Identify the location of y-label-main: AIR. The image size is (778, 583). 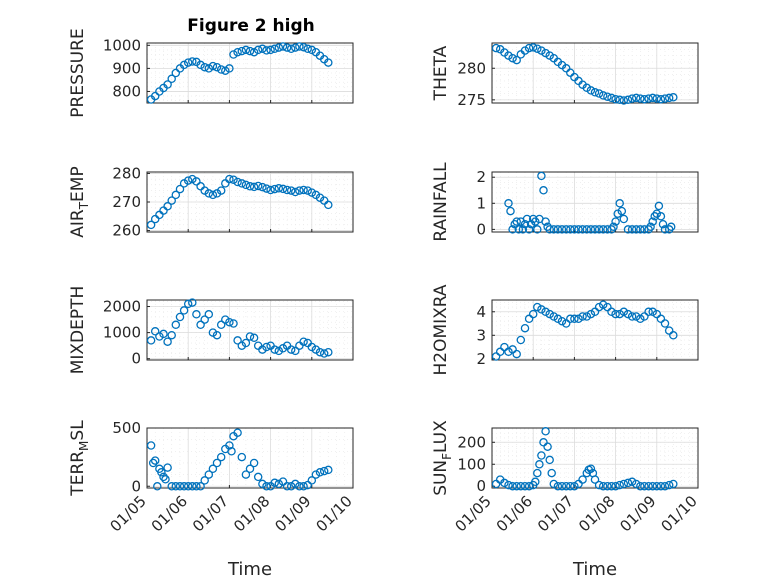
(78, 223).